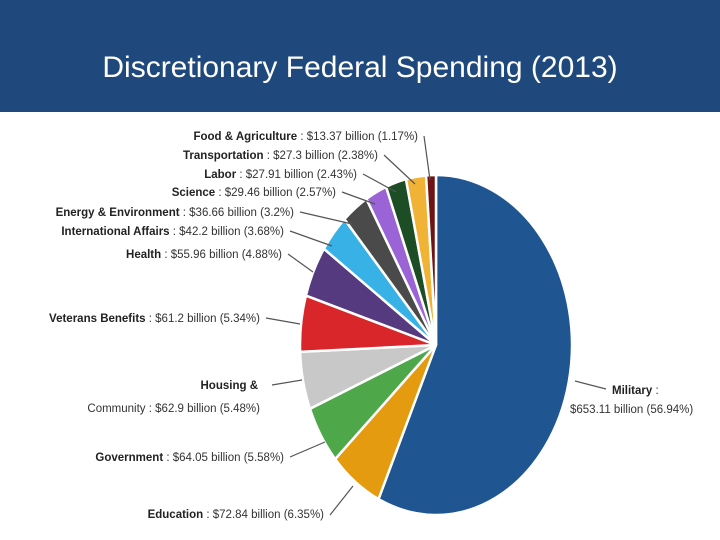 This screenshot has width=720, height=540. What do you see at coordinates (254, 193) in the screenshot?
I see `label-science: Science : $29.46 billion (2.57%)` at bounding box center [254, 193].